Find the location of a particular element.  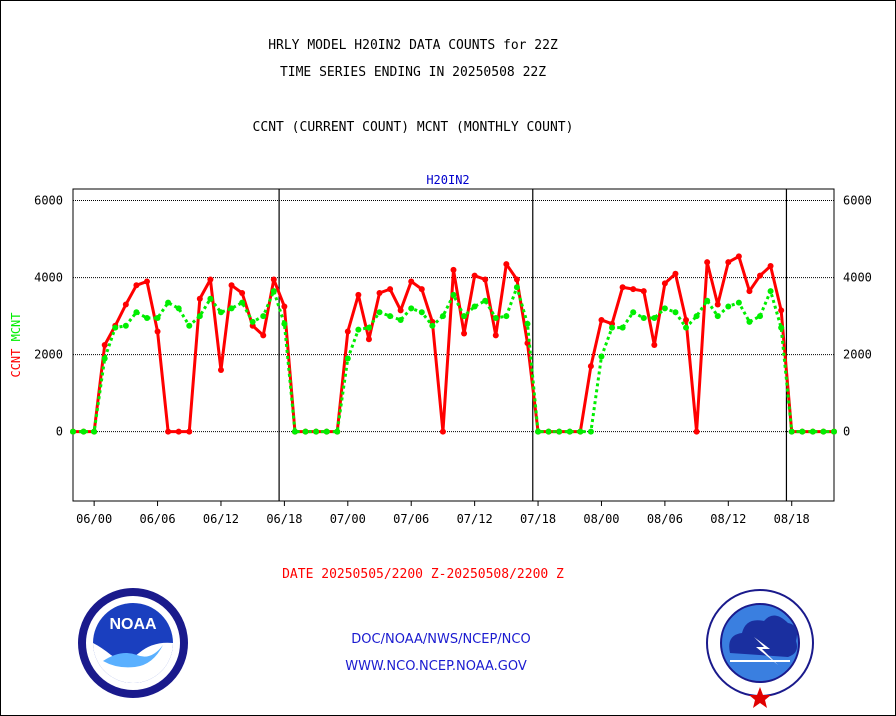

y-tick-label-right: 6000 is located at coordinates (857, 201).